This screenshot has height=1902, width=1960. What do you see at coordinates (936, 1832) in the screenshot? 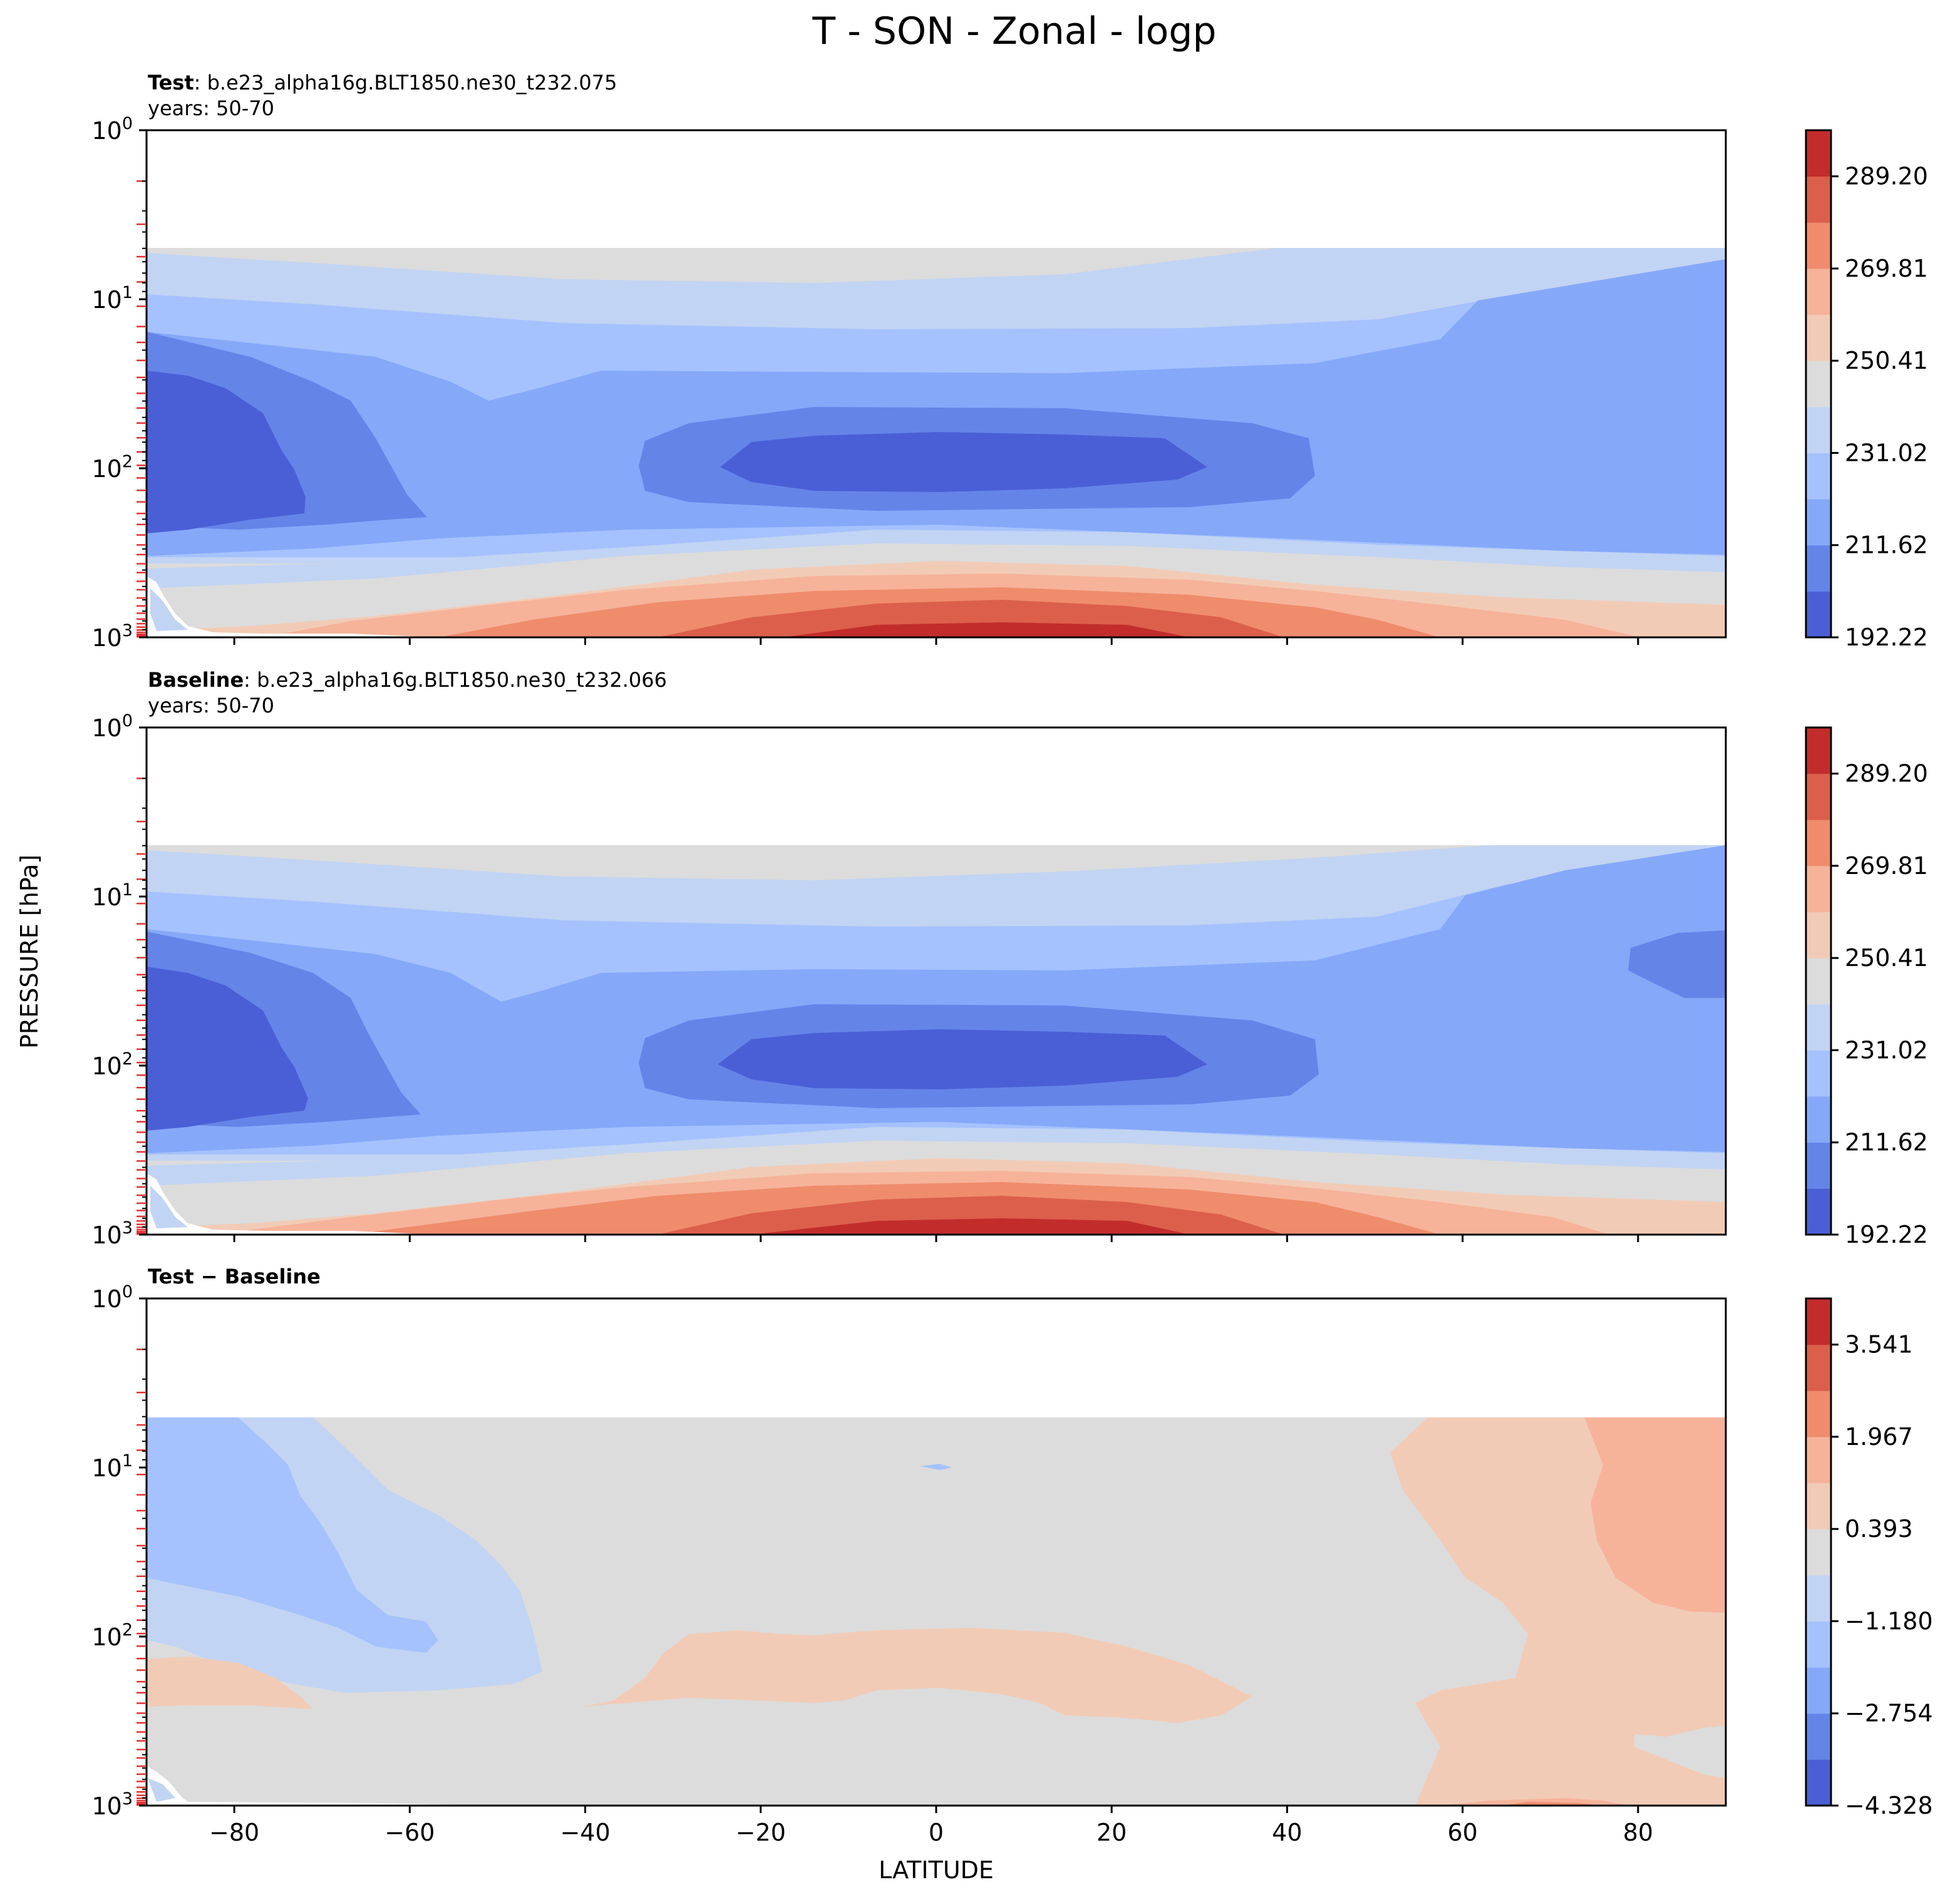
I see `x-tick-label: 0` at bounding box center [936, 1832].